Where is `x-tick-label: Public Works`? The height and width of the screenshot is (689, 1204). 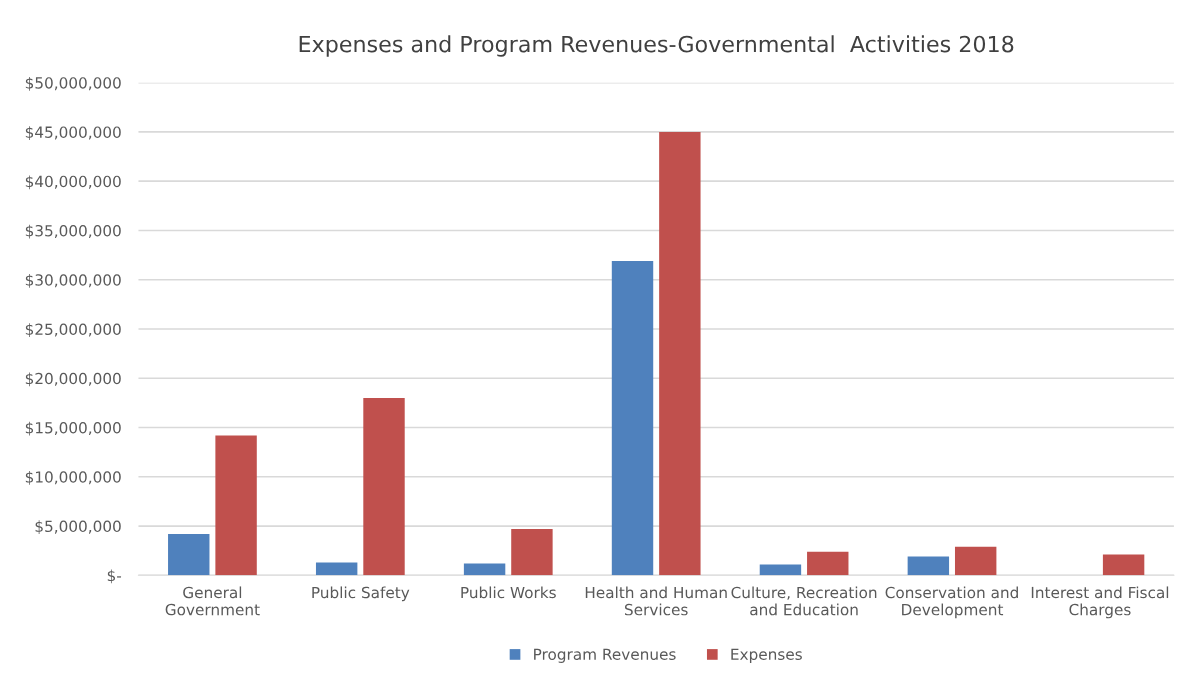 x-tick-label: Public Works is located at coordinates (508, 592).